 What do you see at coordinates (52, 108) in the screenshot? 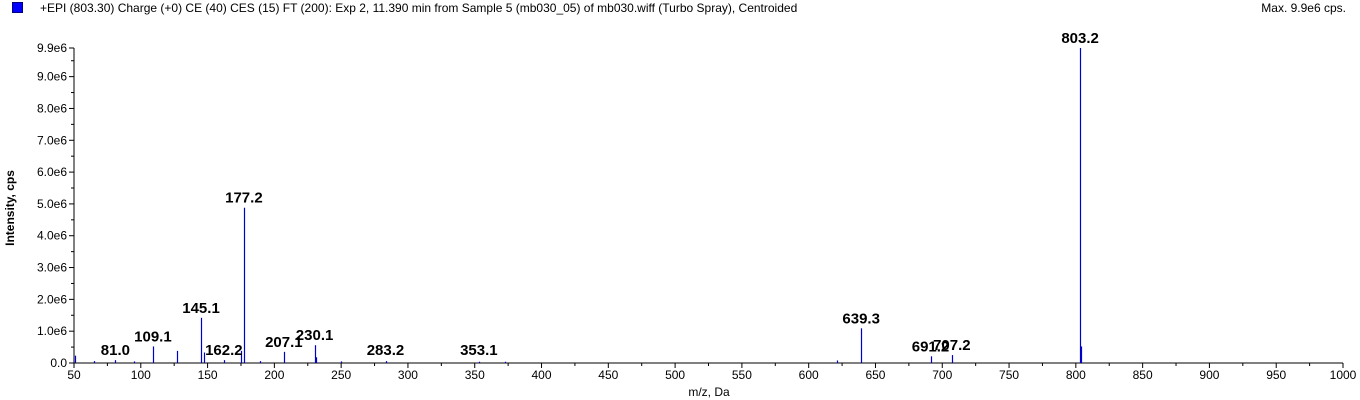
I see `y-tick-label: 8.0e6` at bounding box center [52, 108].